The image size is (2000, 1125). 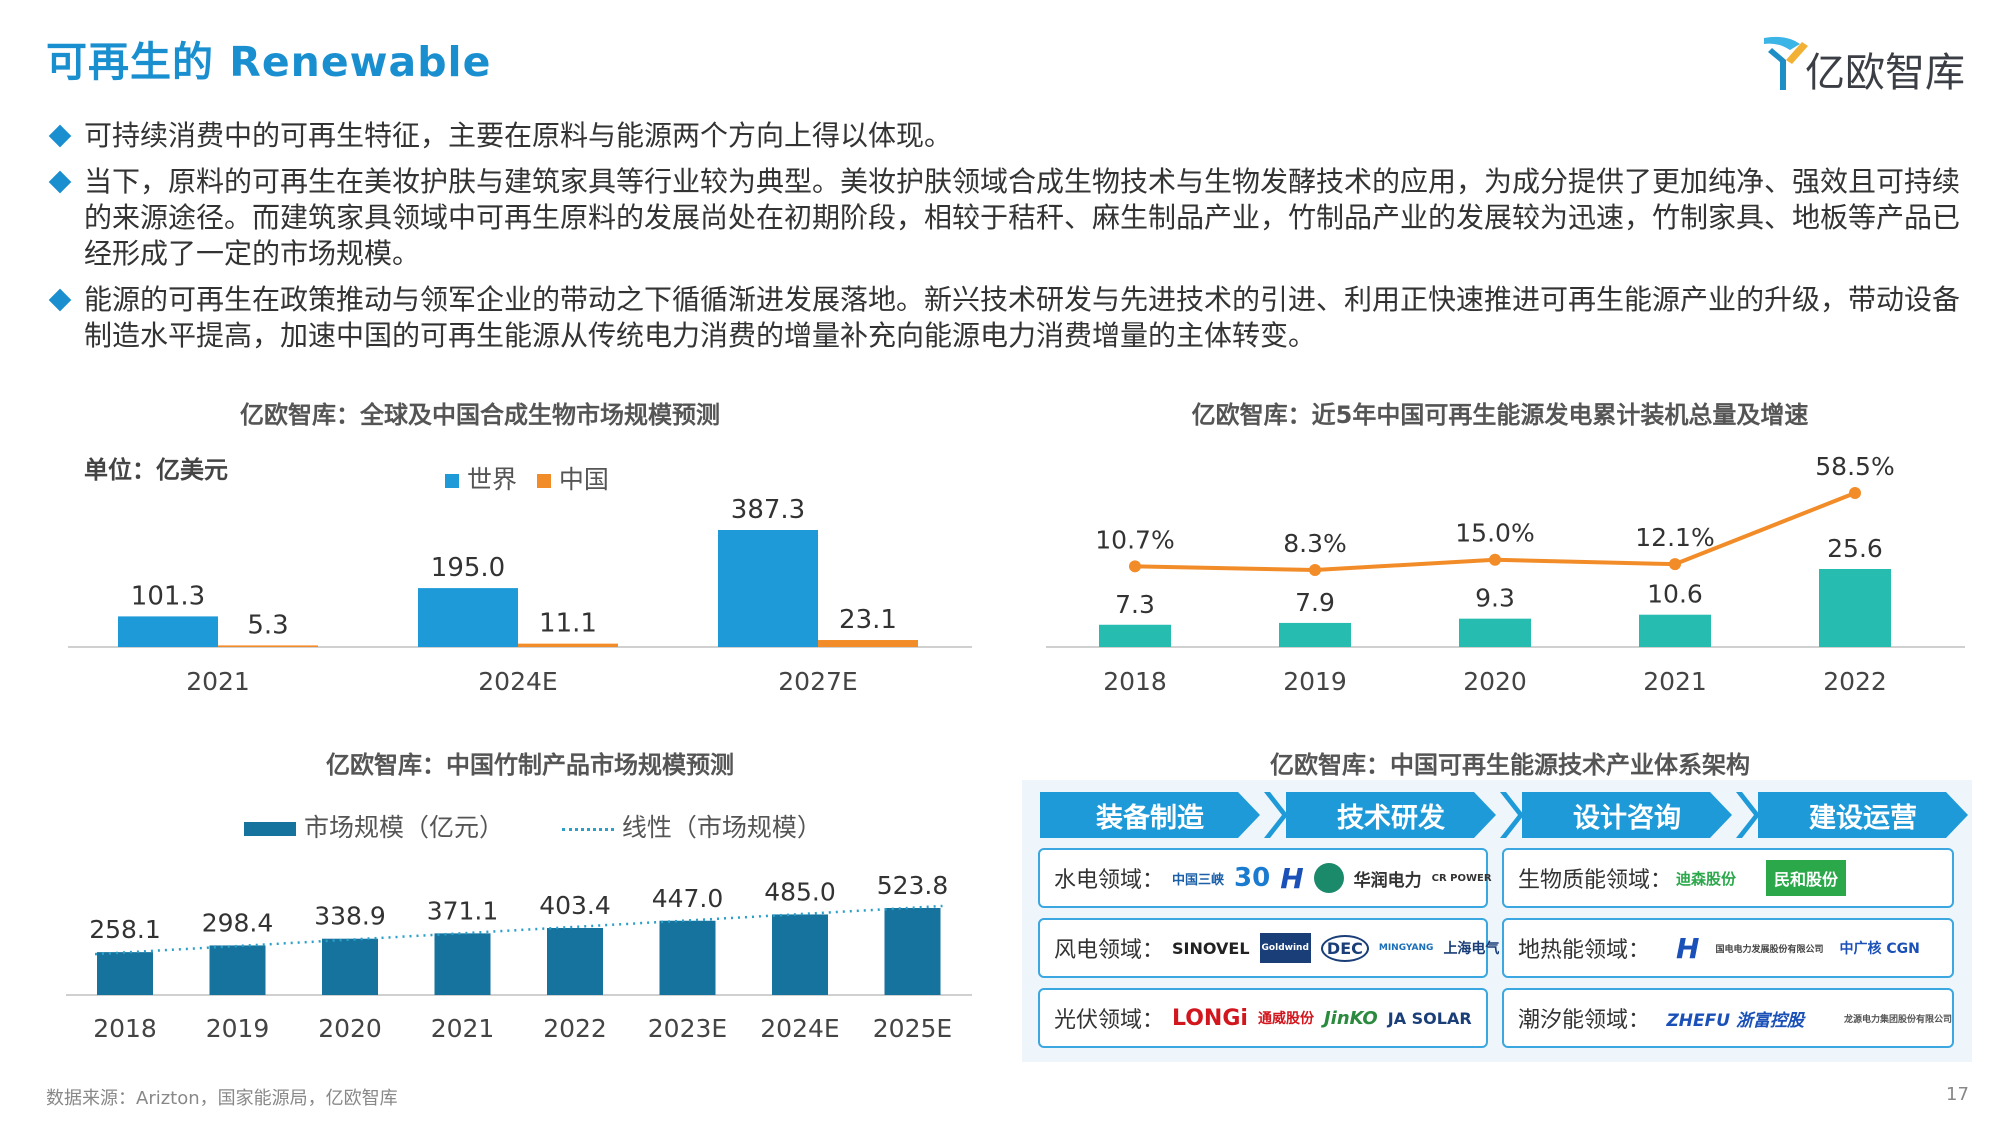 What do you see at coordinates (1134, 539) in the screenshot?
I see `growth-label: 10.7%` at bounding box center [1134, 539].